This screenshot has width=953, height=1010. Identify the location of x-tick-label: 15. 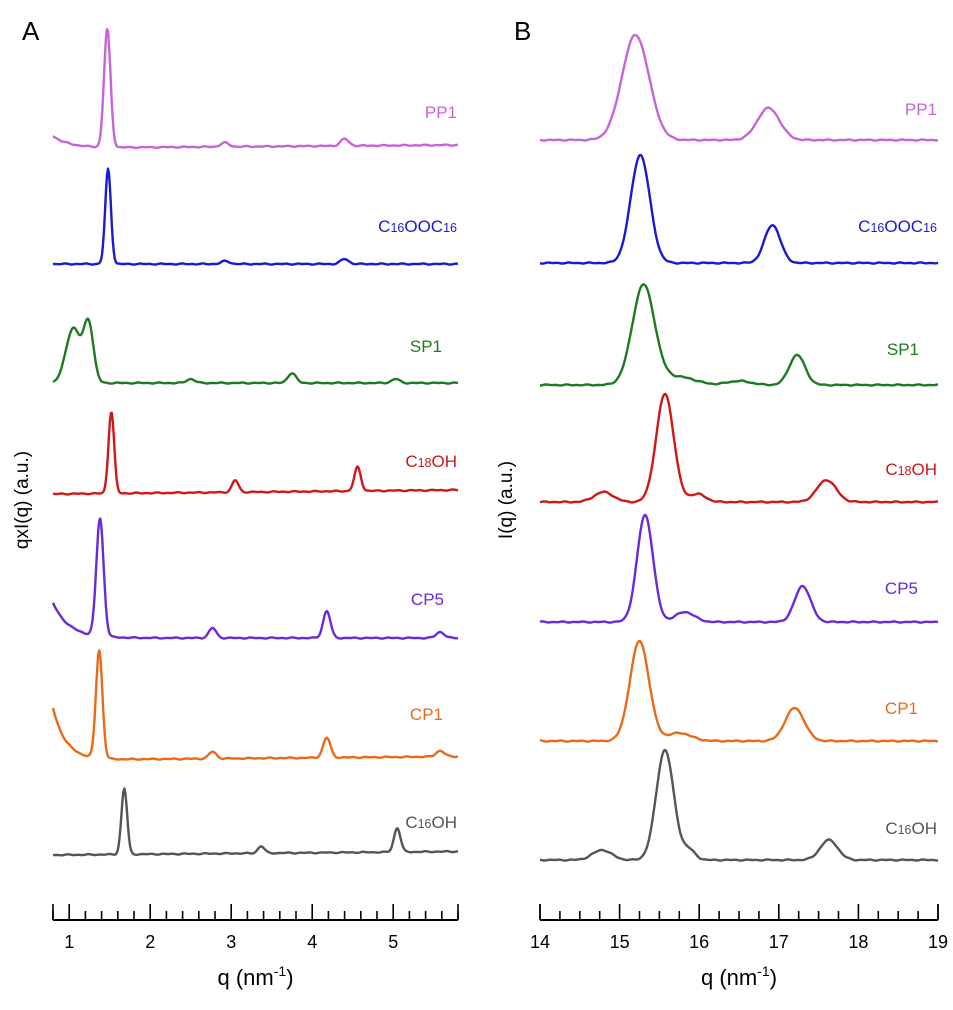
(620, 942).